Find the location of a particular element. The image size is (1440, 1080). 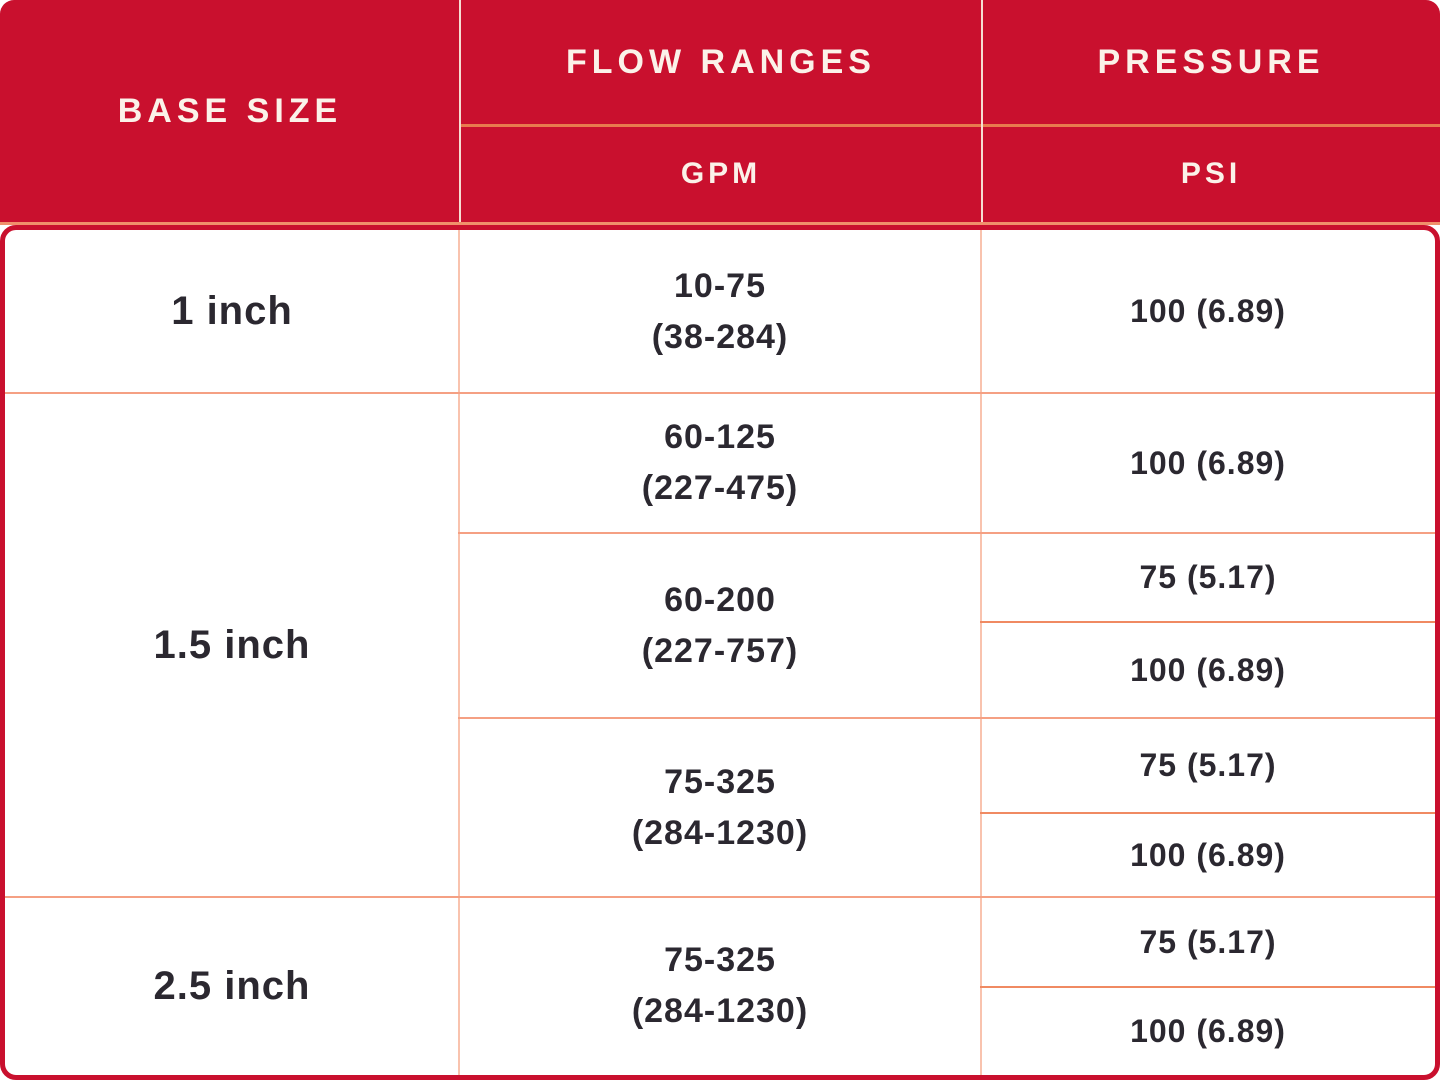

base-size-cell-1-inch: 1 inch is located at coordinates (232, 311).